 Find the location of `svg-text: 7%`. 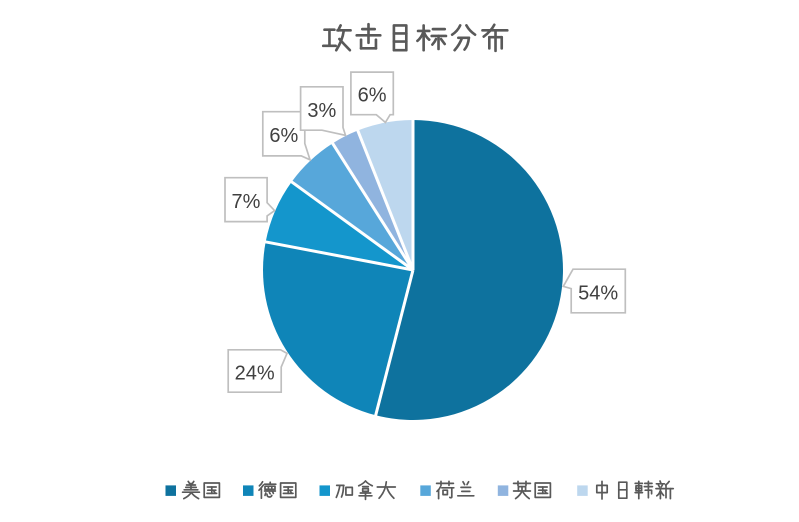

svg-text: 7% is located at coordinates (246, 202).